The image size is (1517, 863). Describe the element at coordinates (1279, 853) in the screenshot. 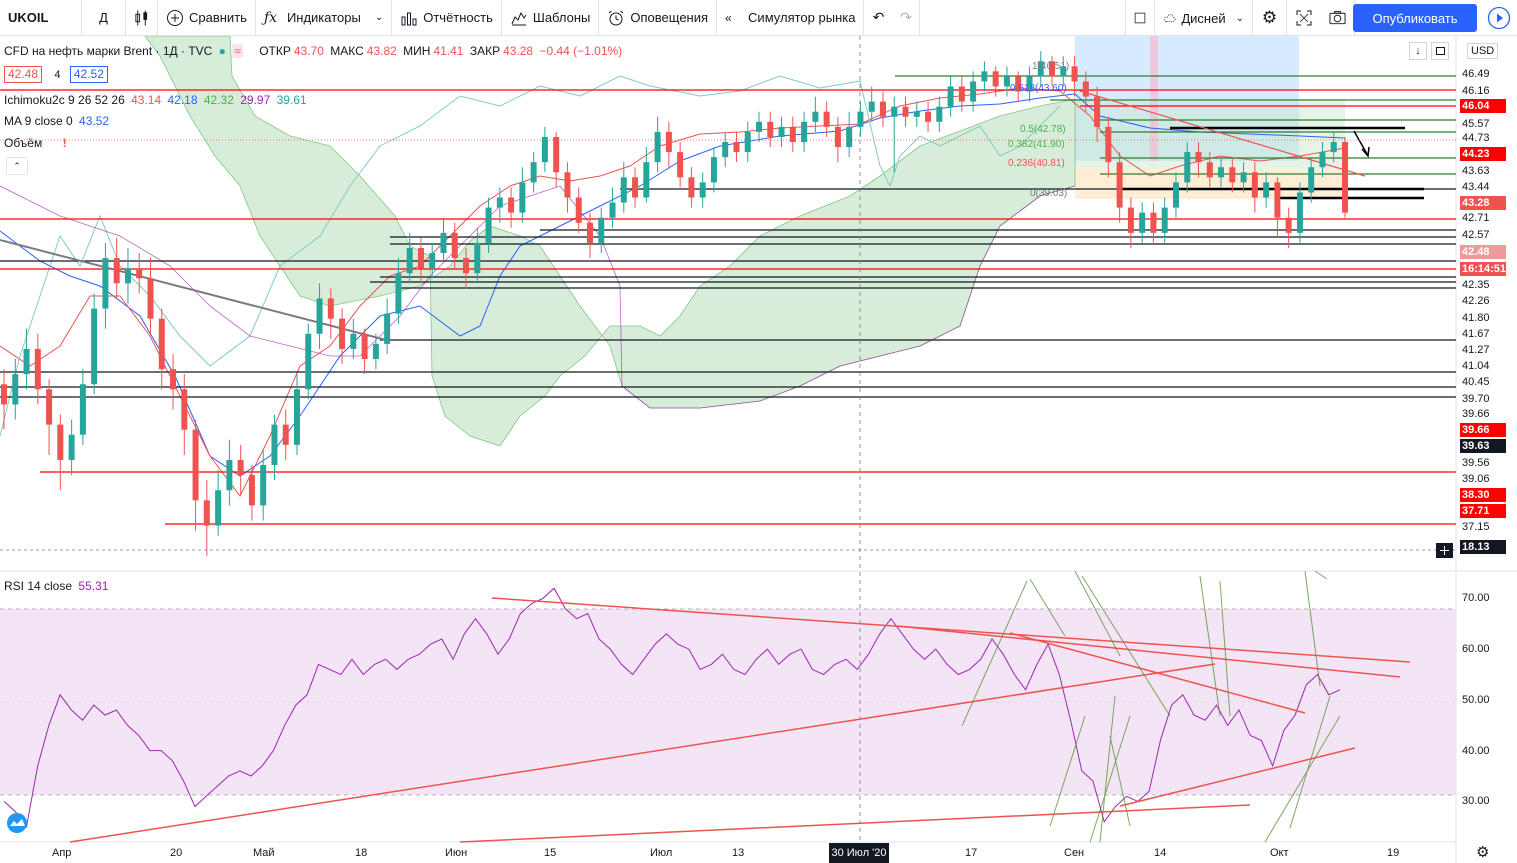

I see `time-axis-label: Окт` at that location.